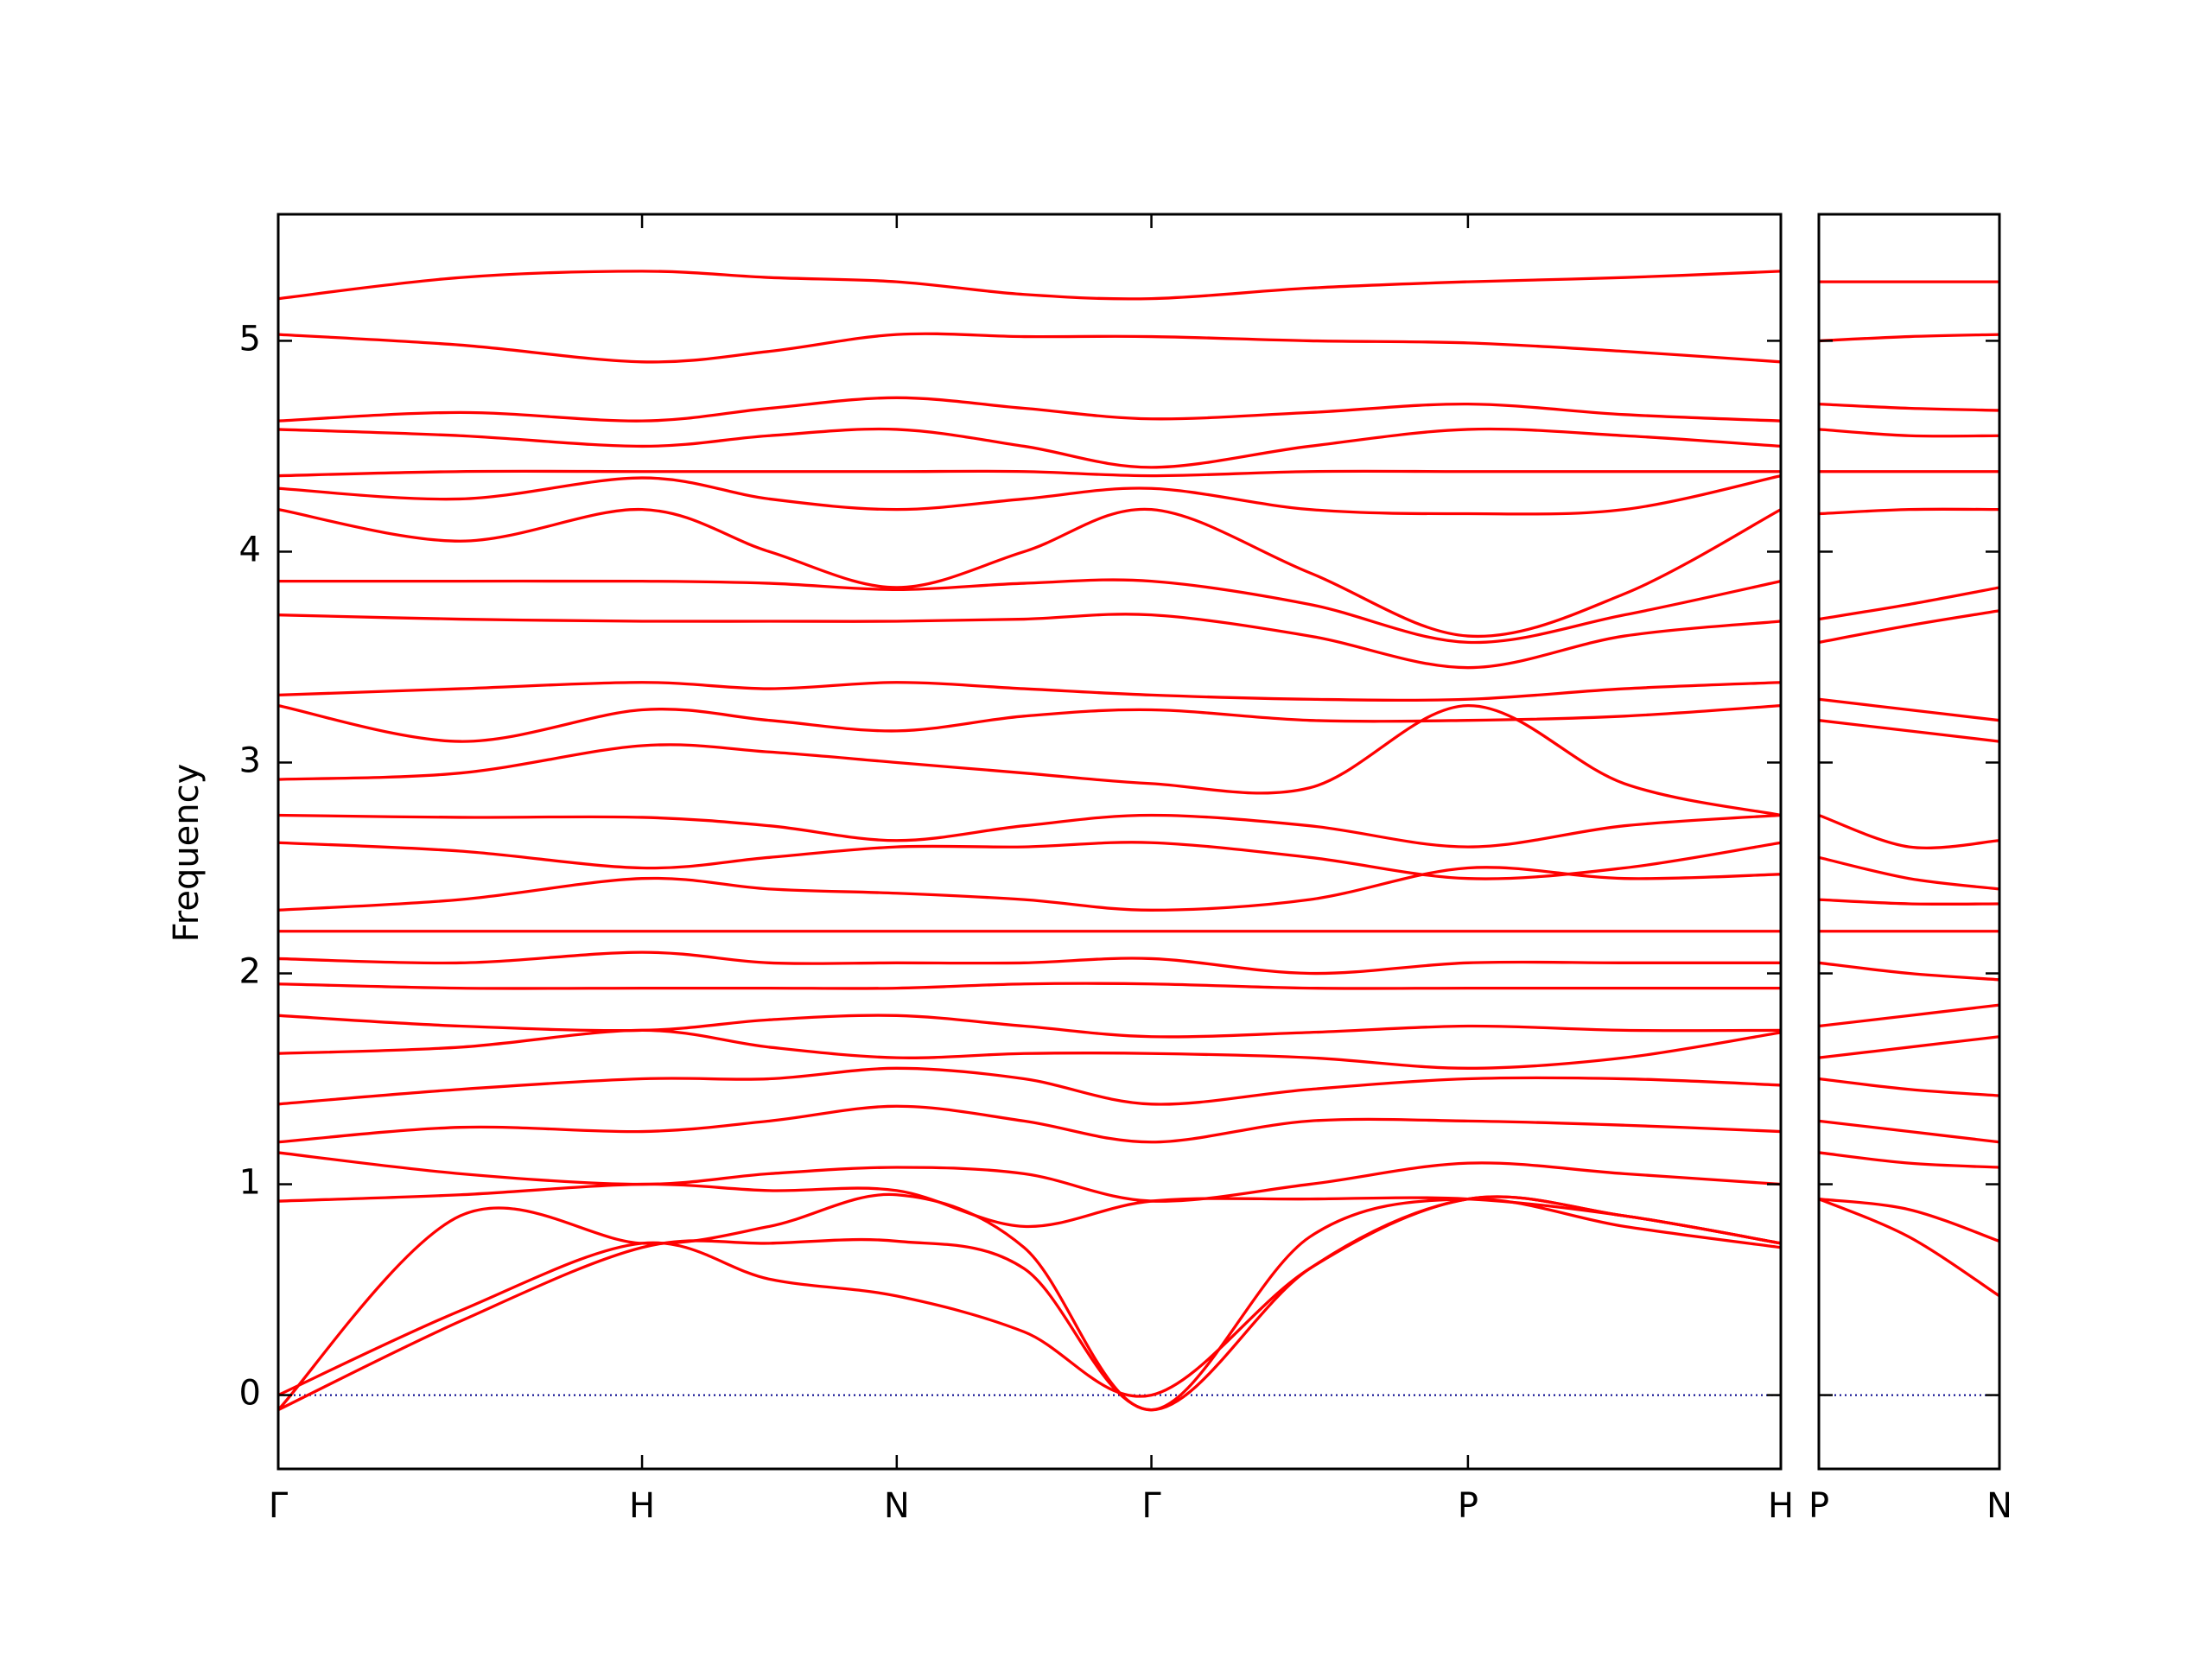 The image size is (2212, 1659). I want to click on y-tick-label: 3, so click(250, 760).